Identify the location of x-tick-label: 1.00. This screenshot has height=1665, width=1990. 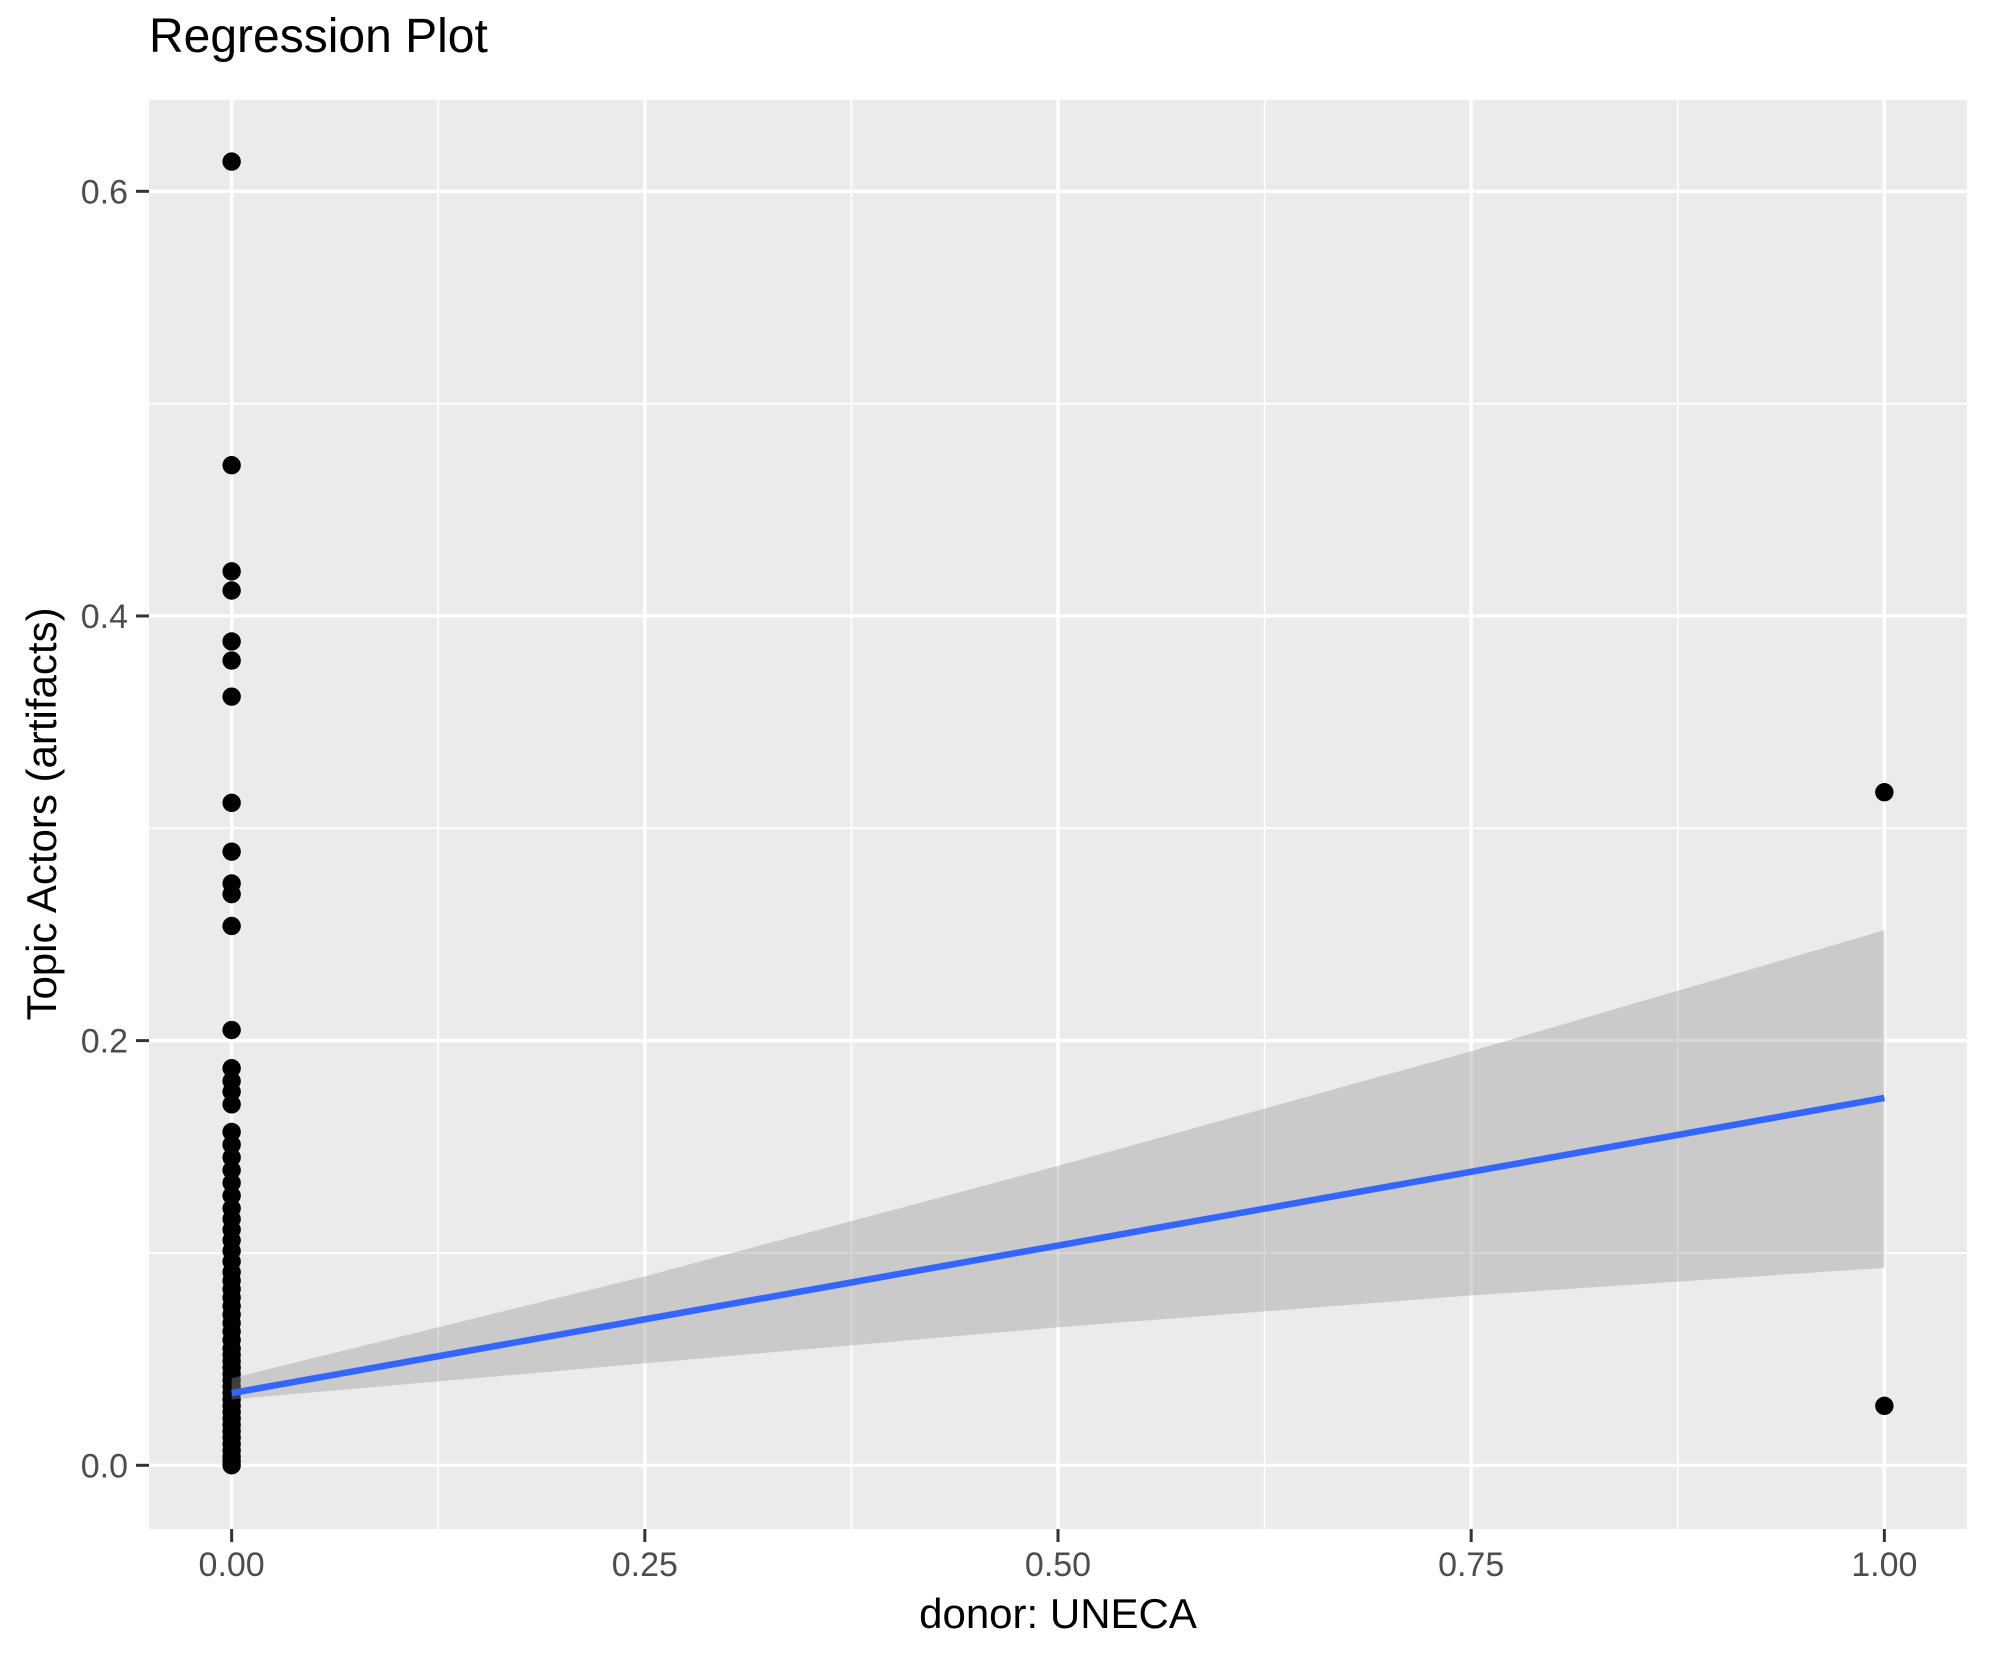
(1884, 1565).